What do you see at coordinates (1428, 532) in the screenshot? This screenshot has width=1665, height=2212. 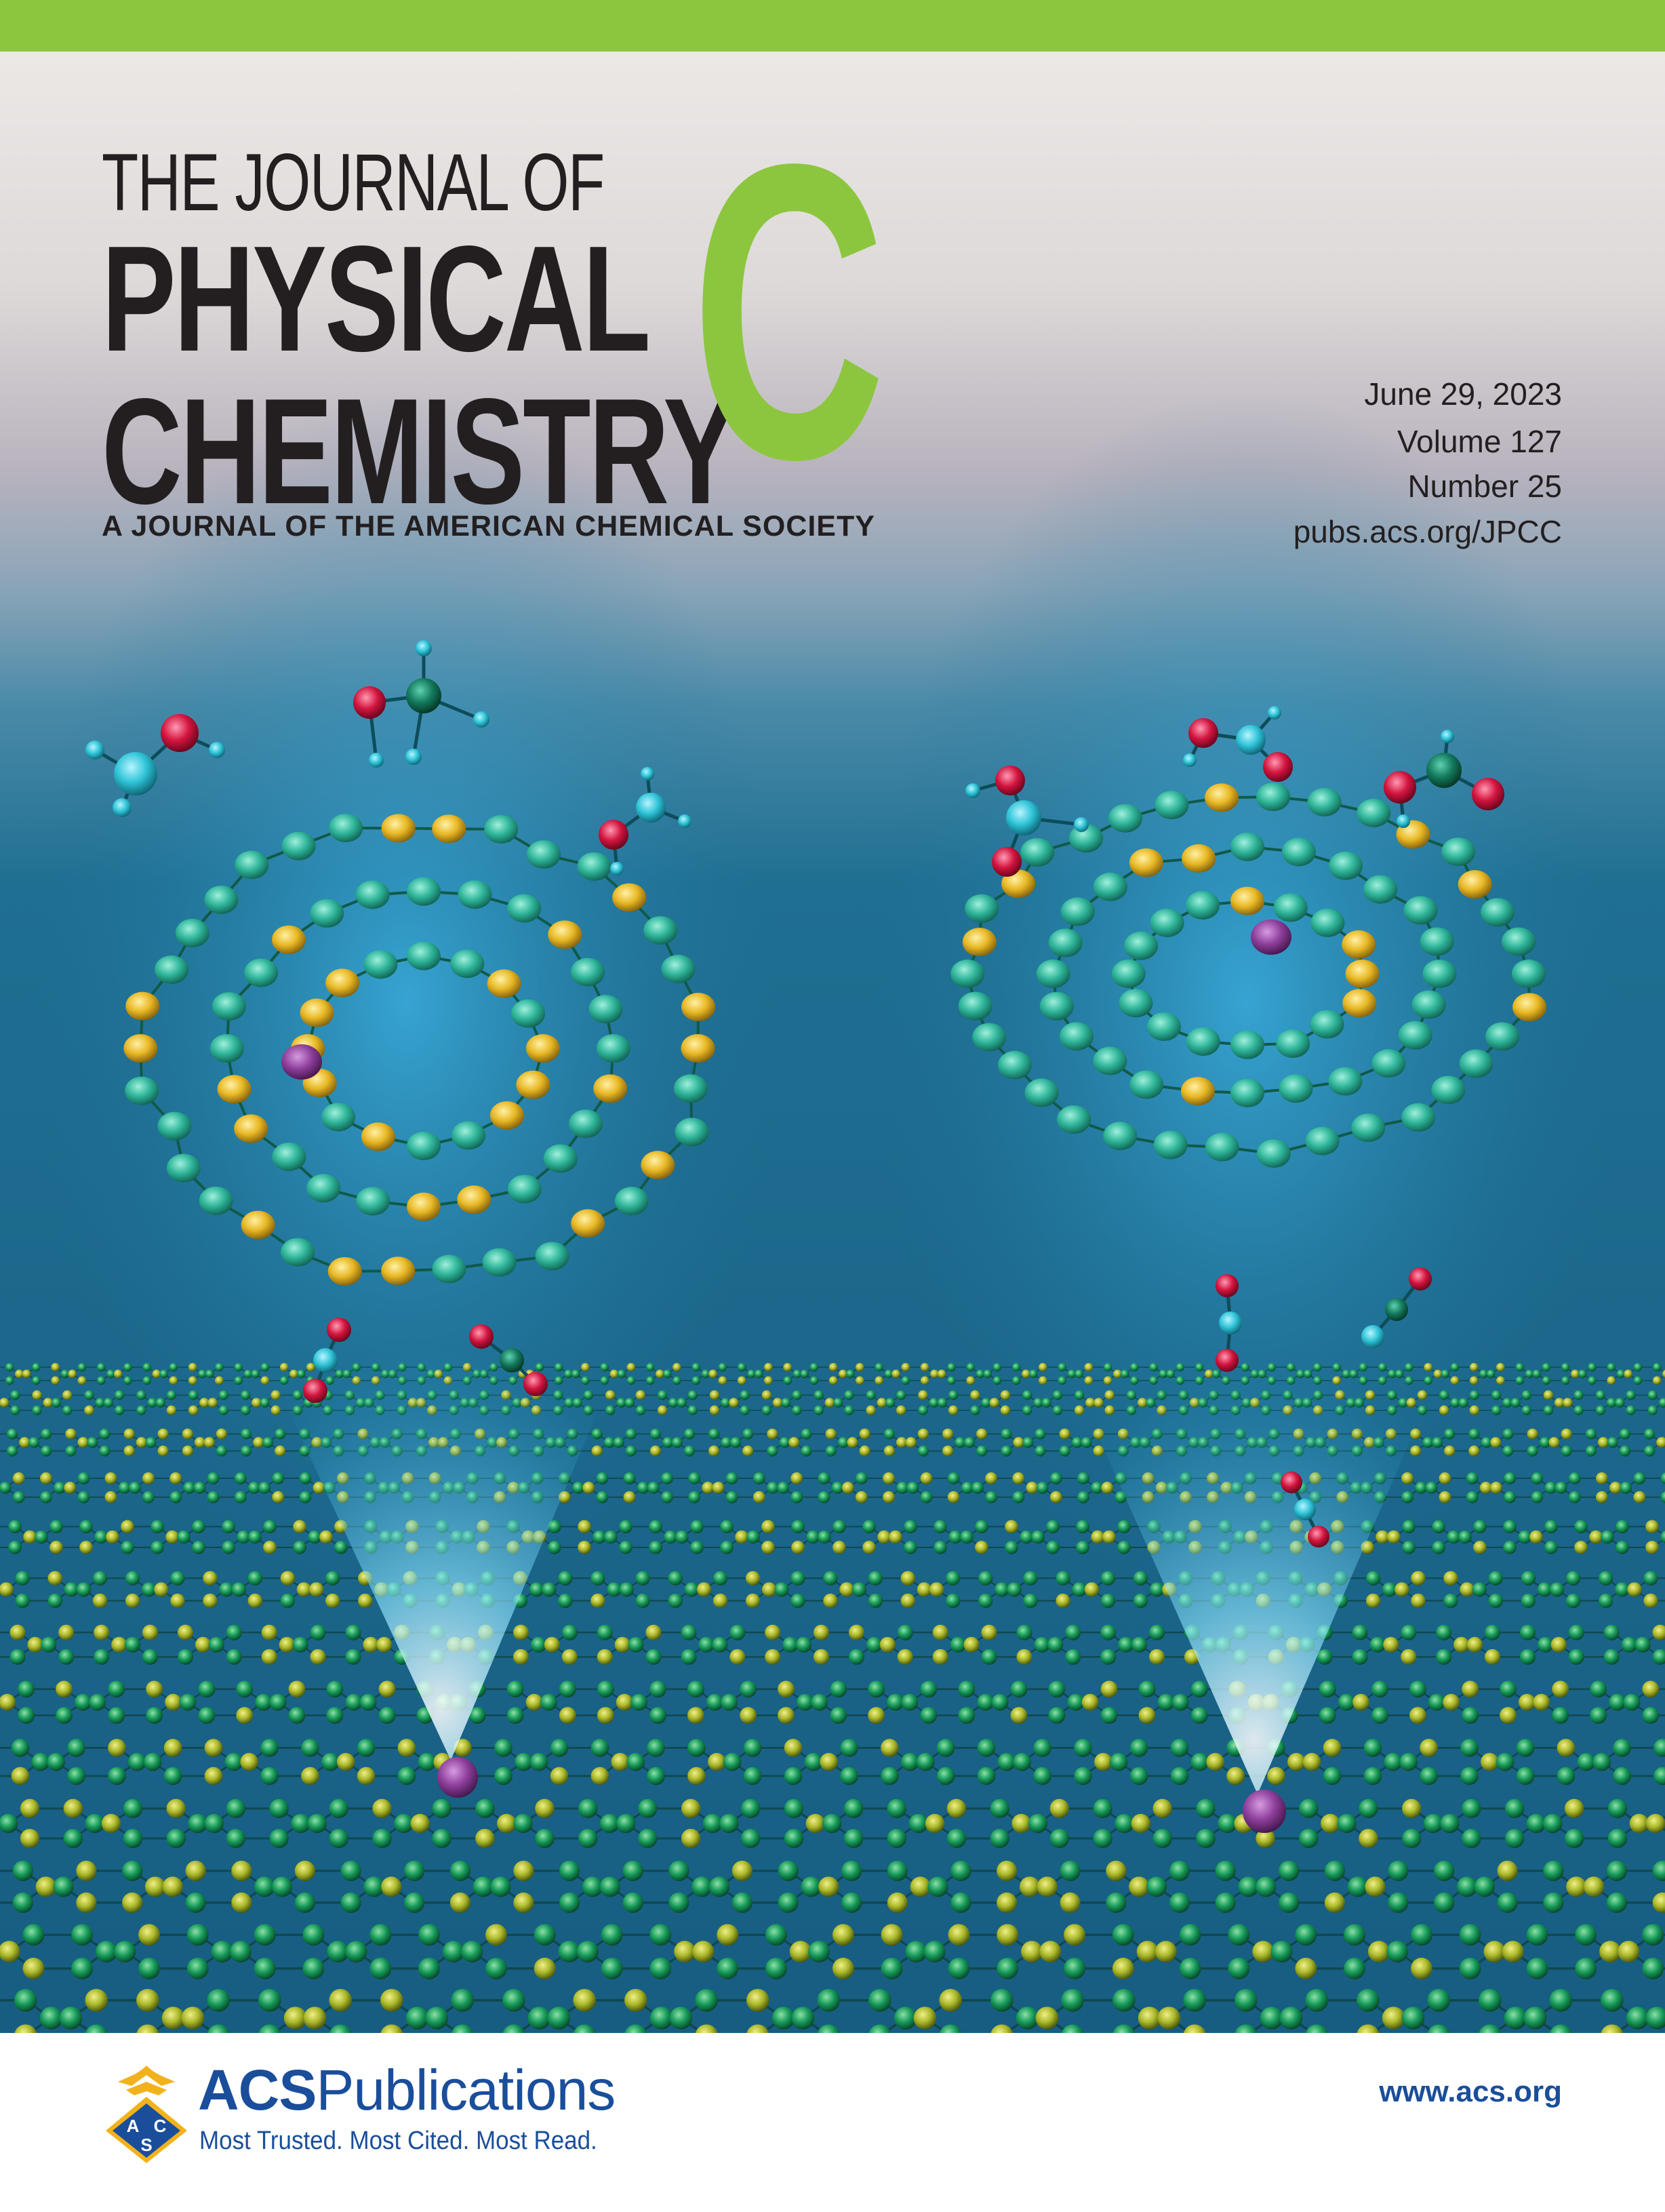 I see `journal-url: pubs.acs.org/JPCC` at bounding box center [1428, 532].